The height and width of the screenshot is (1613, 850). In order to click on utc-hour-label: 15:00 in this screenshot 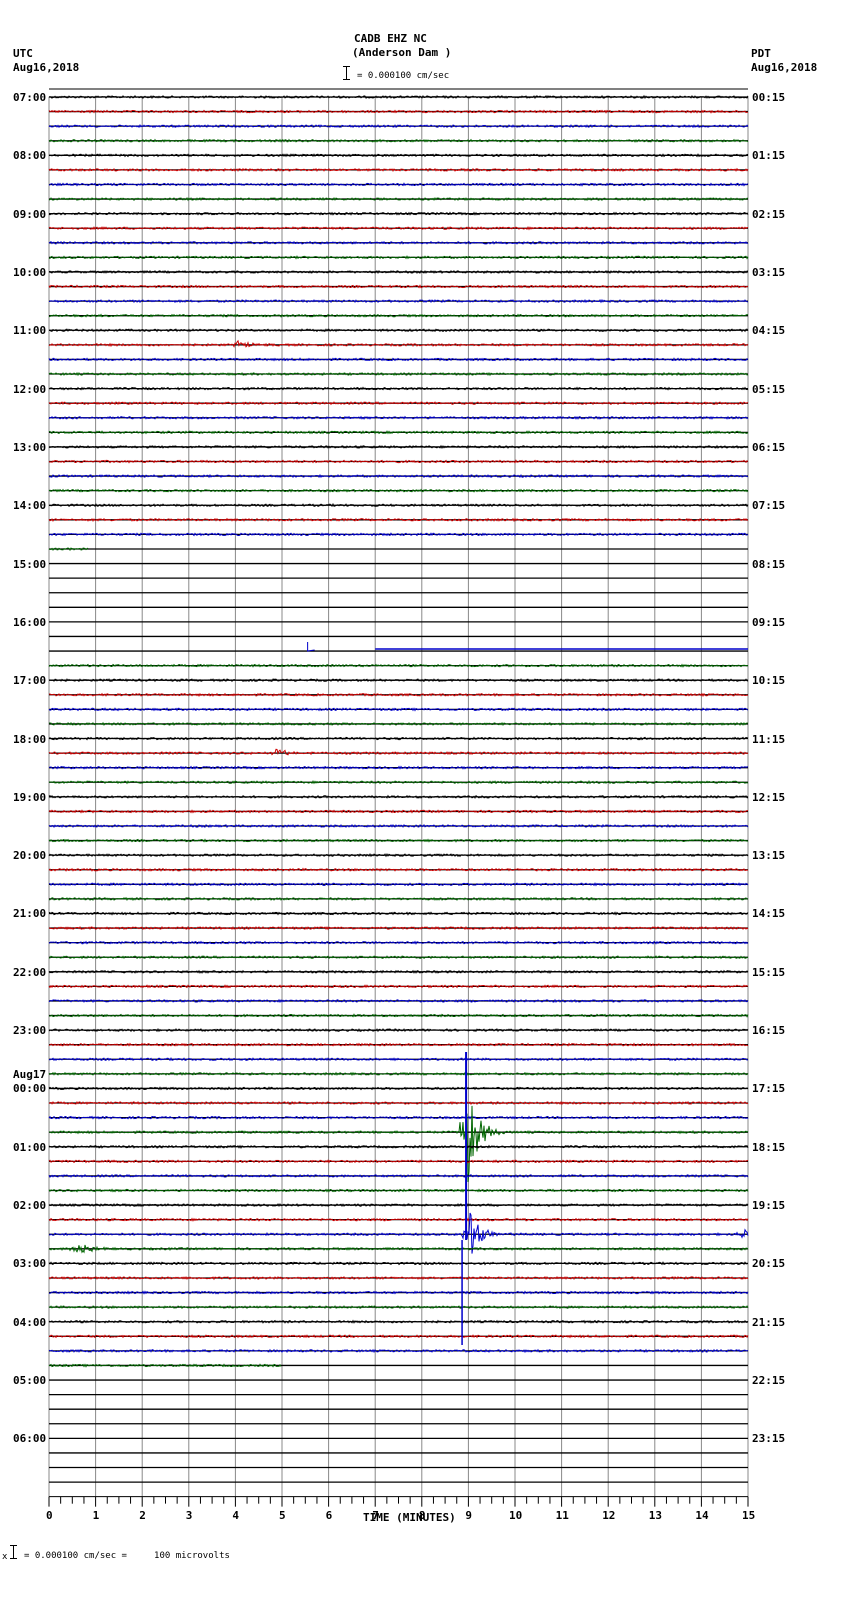, I will do `click(30, 564)`.